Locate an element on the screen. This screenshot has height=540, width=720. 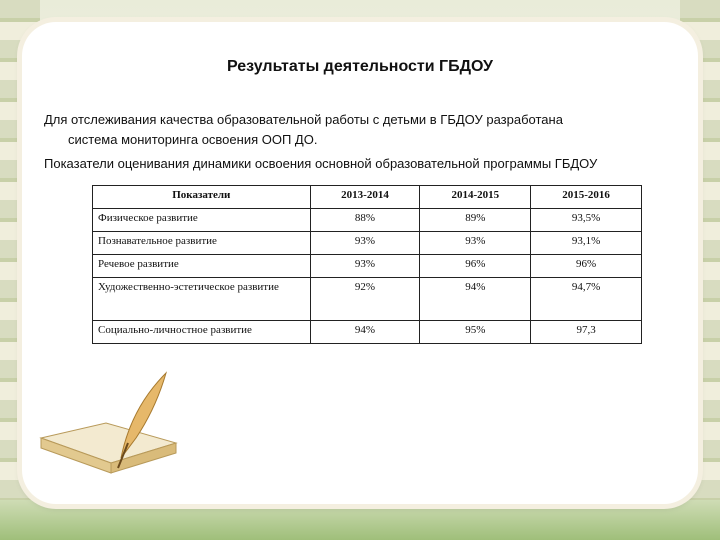
header-cell: 2013-2014 is located at coordinates (365, 197).